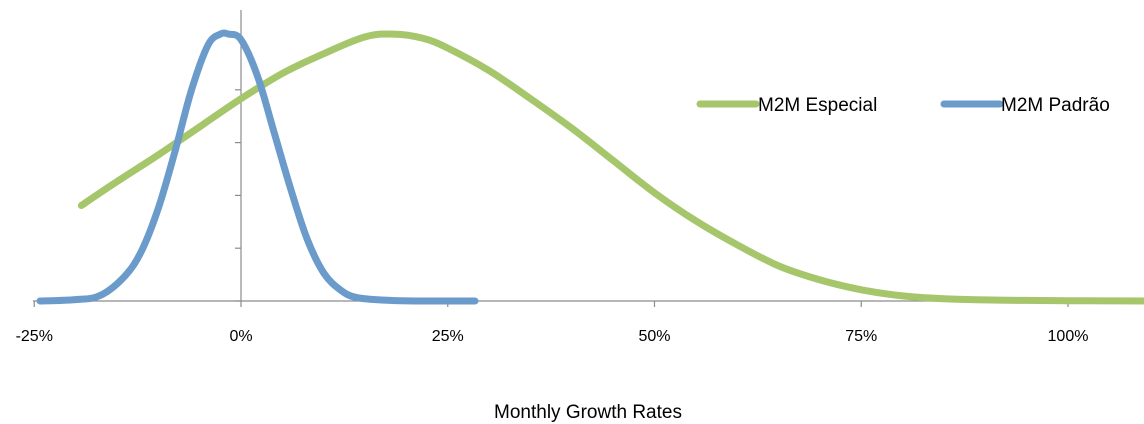 The height and width of the screenshot is (424, 1144). Describe the element at coordinates (654, 336) in the screenshot. I see `x-tick-label: 50%` at that location.